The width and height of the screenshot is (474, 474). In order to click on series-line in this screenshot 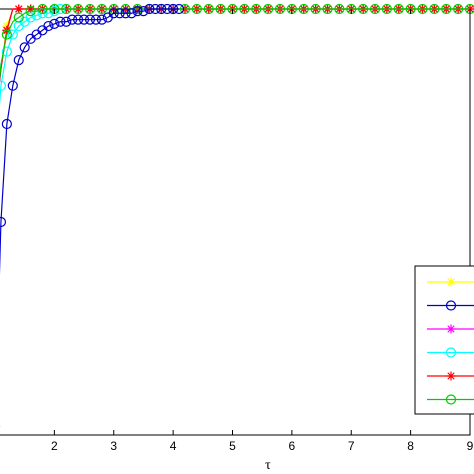, I will do `click(30, 57)`.